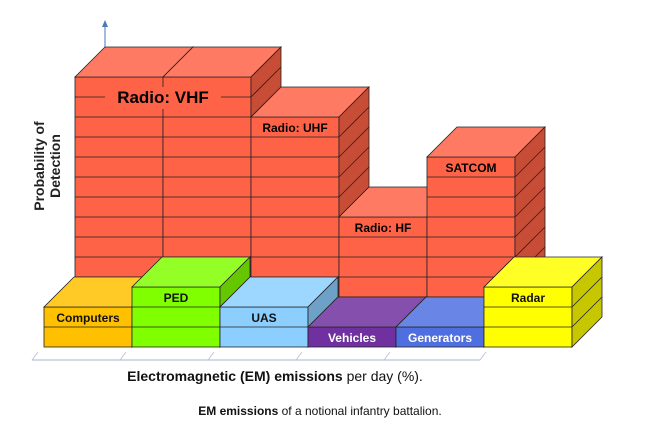 This screenshot has height=446, width=670. Describe the element at coordinates (383, 228) in the screenshot. I see `back-block-label-2: Radio: HF` at that location.